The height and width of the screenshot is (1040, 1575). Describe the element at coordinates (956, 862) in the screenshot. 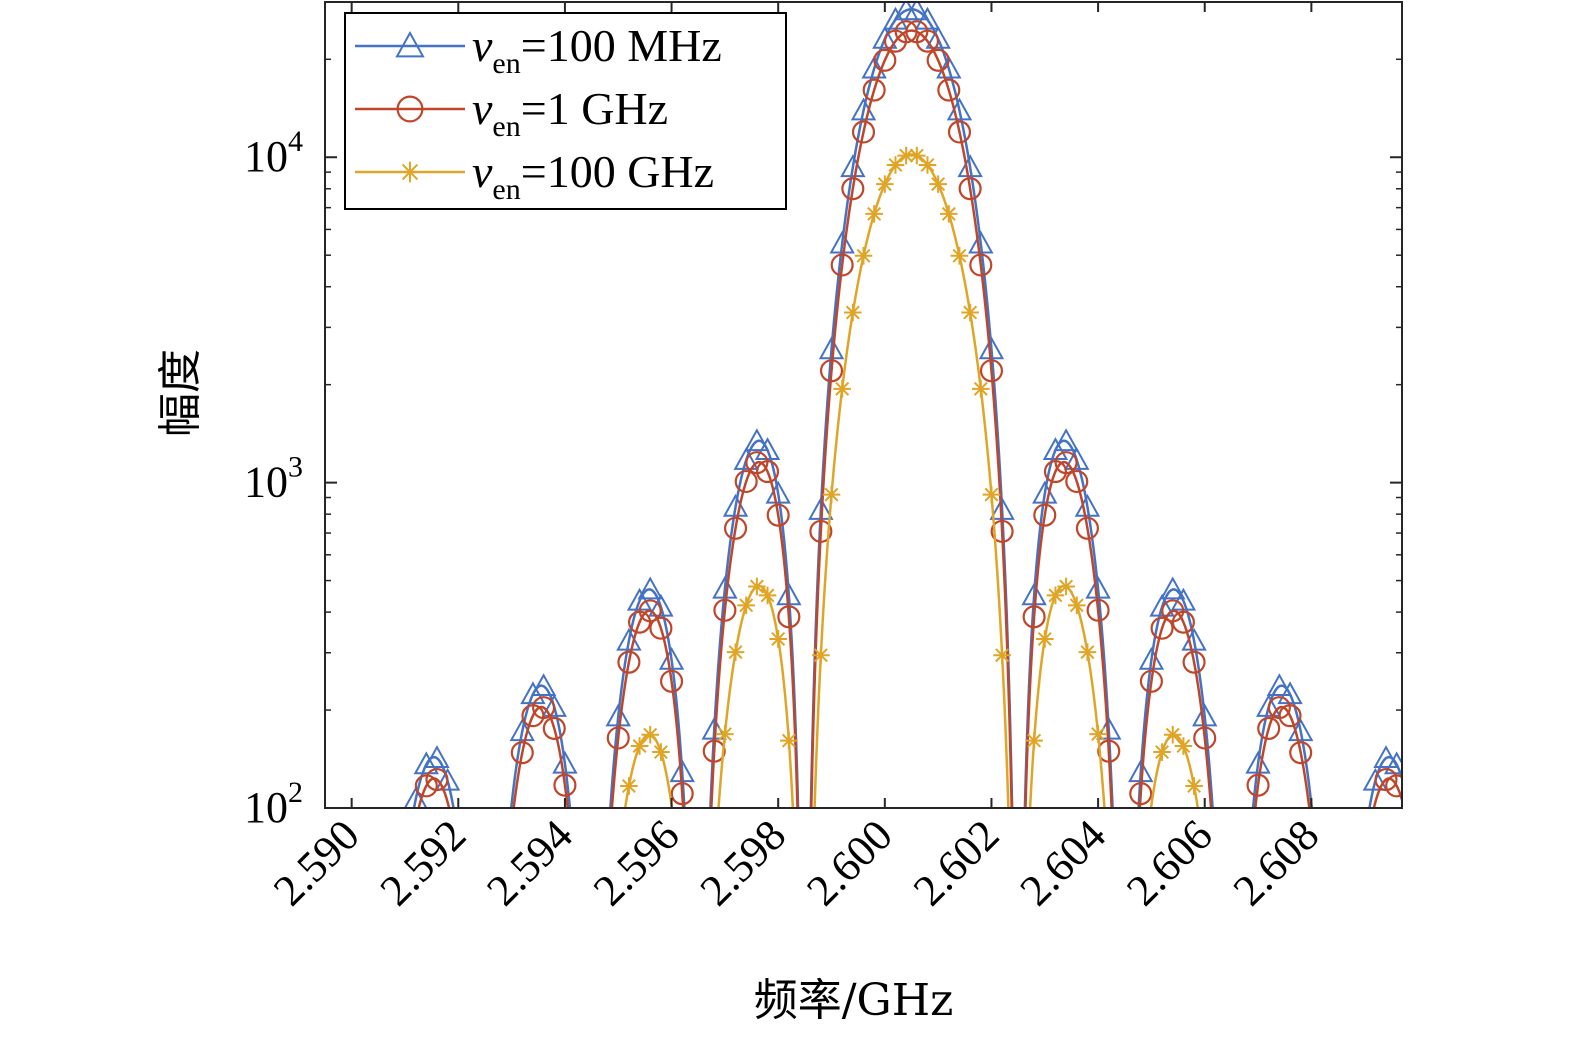

I see `x-tick-label: 2.602` at that location.